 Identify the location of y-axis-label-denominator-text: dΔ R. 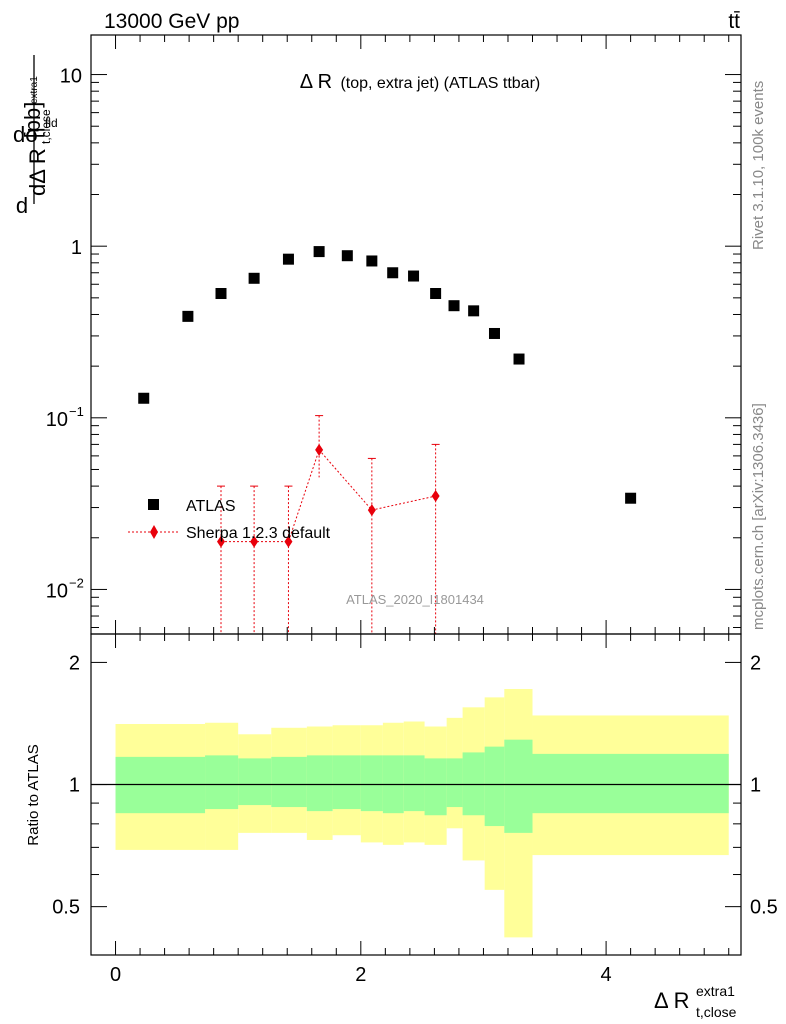
(37, 172).